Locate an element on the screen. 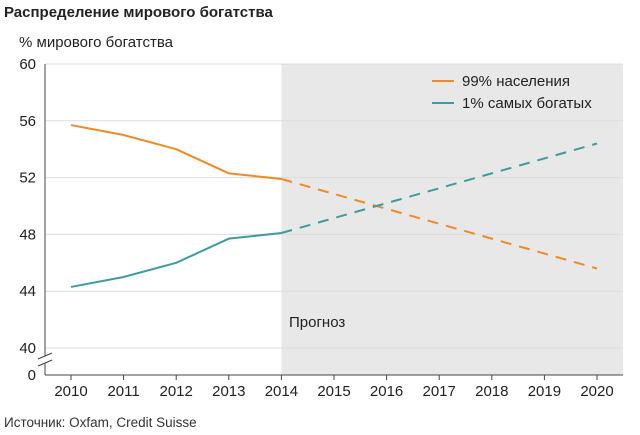 The width and height of the screenshot is (640, 435). series-line-forecast-1pct is located at coordinates (439, 188).